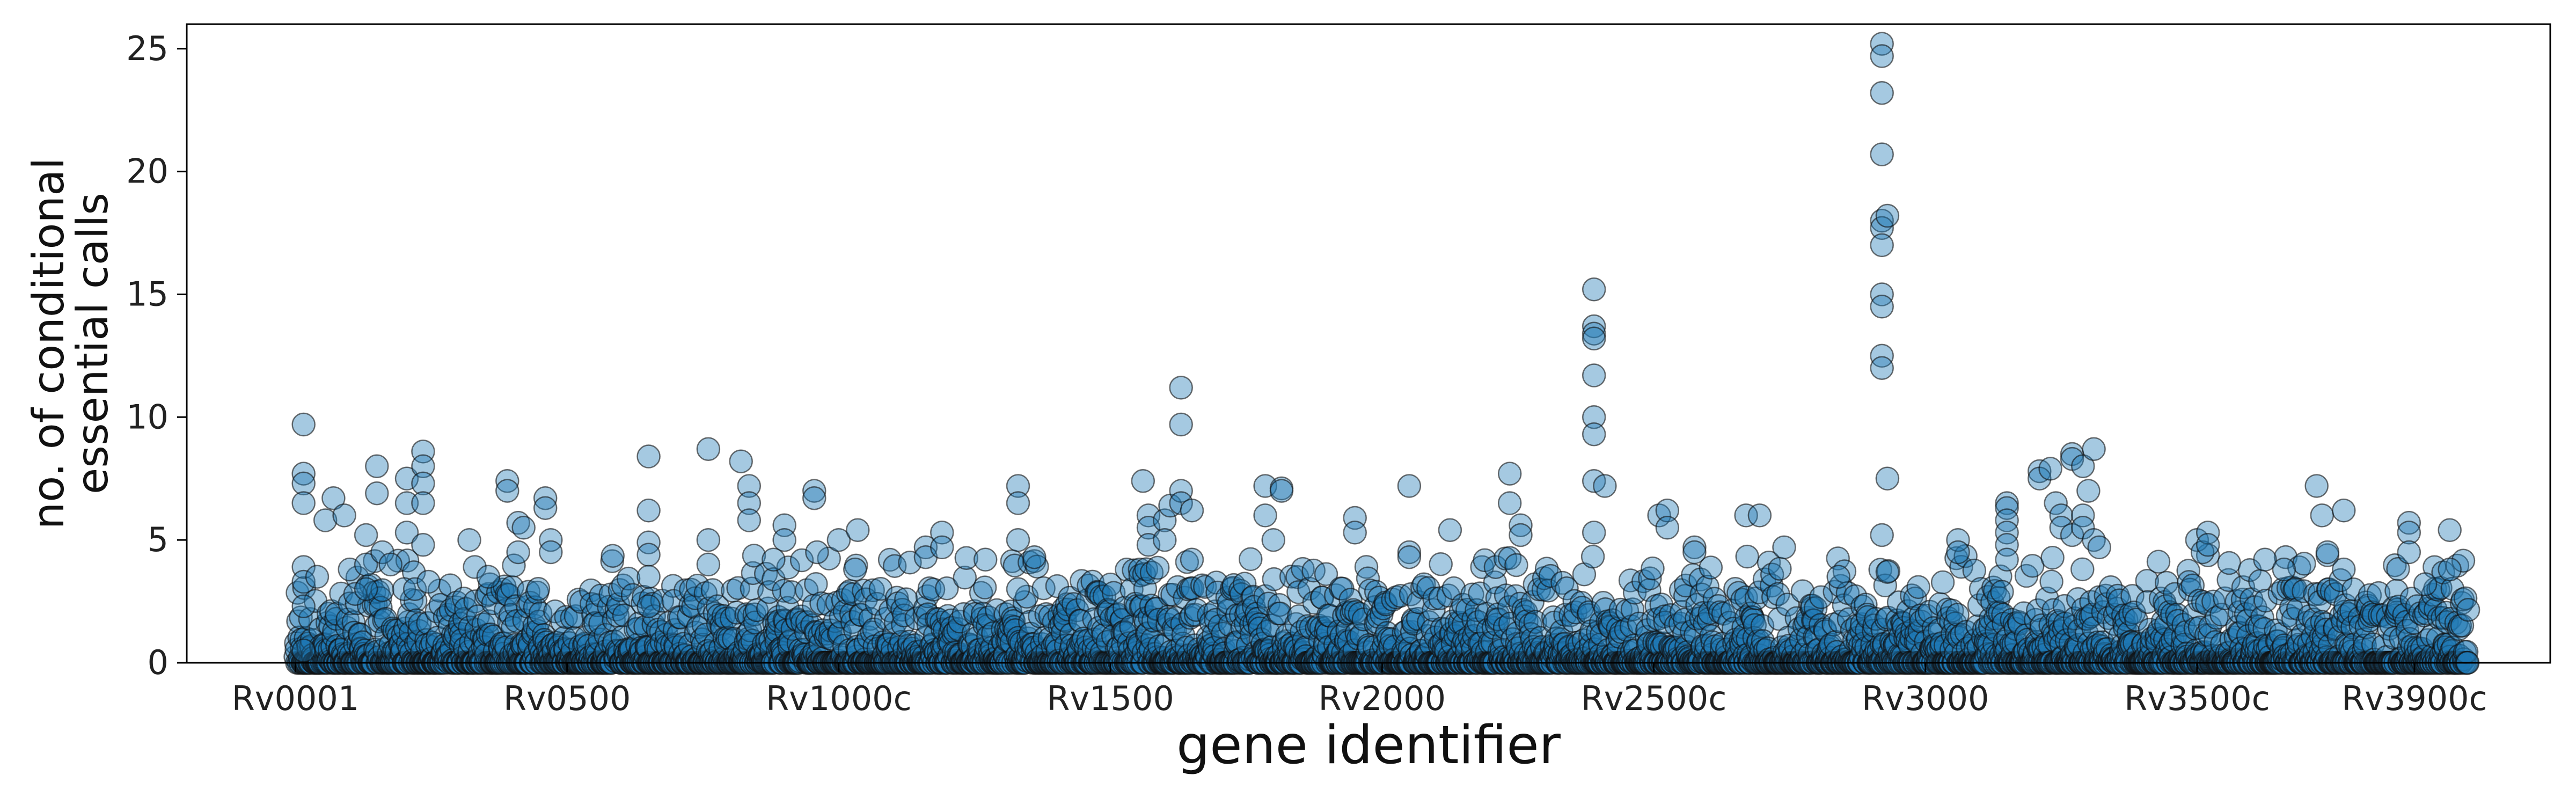  What do you see at coordinates (49, 344) in the screenshot?
I see `y-axis-label-line-1: no. of conditional` at bounding box center [49, 344].